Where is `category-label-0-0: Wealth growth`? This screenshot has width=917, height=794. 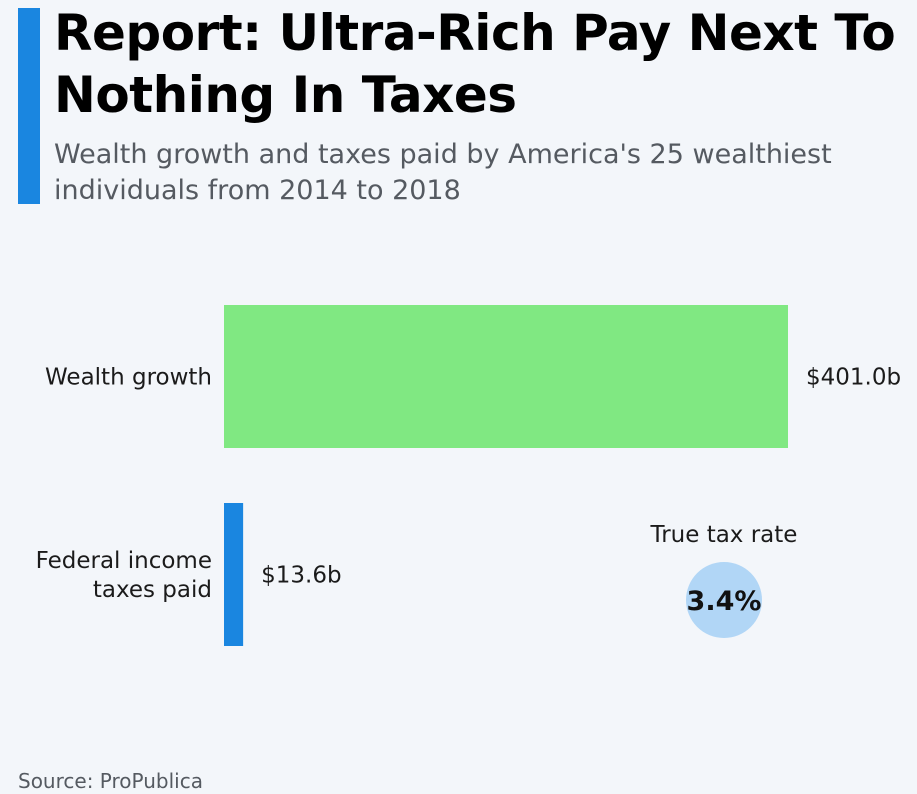 category-label-0-0: Wealth growth is located at coordinates (128, 378).